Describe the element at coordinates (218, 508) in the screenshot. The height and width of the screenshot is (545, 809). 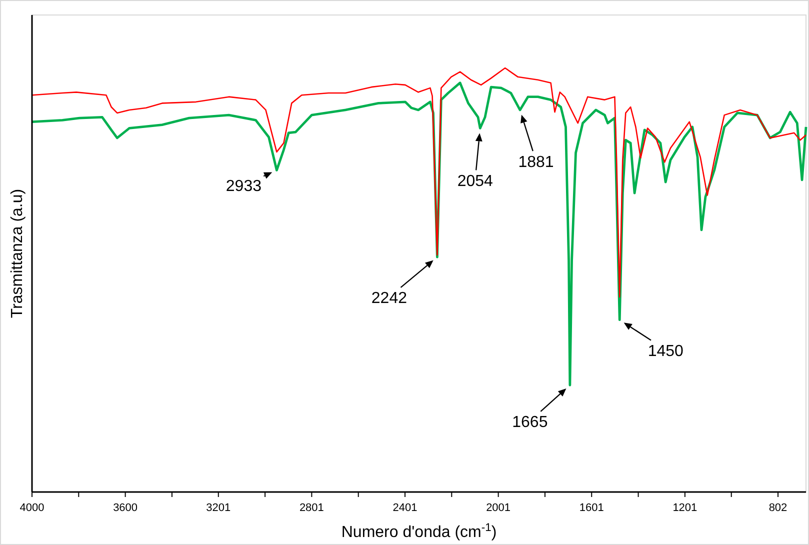
I see `x-tick-label: 3201` at that location.